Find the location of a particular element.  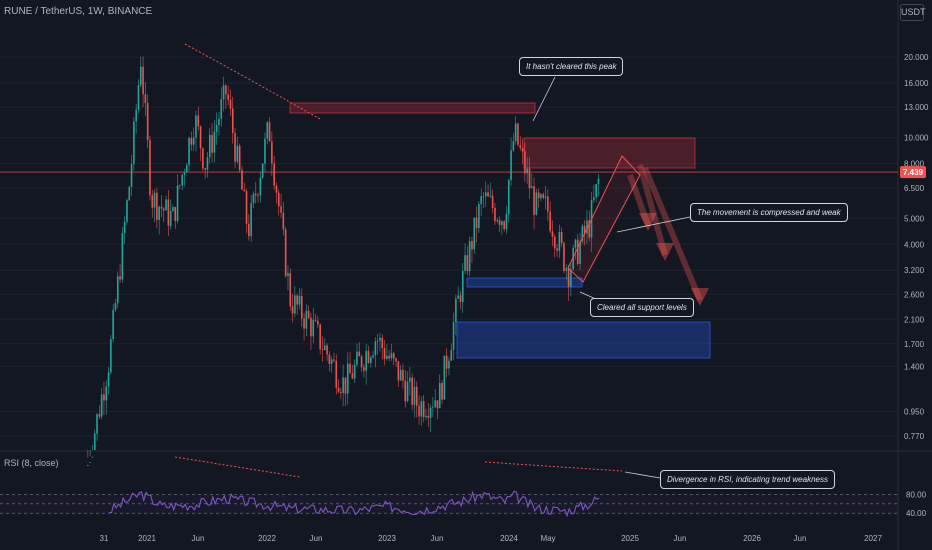

callout-line-divergence is located at coordinates (642, 475).